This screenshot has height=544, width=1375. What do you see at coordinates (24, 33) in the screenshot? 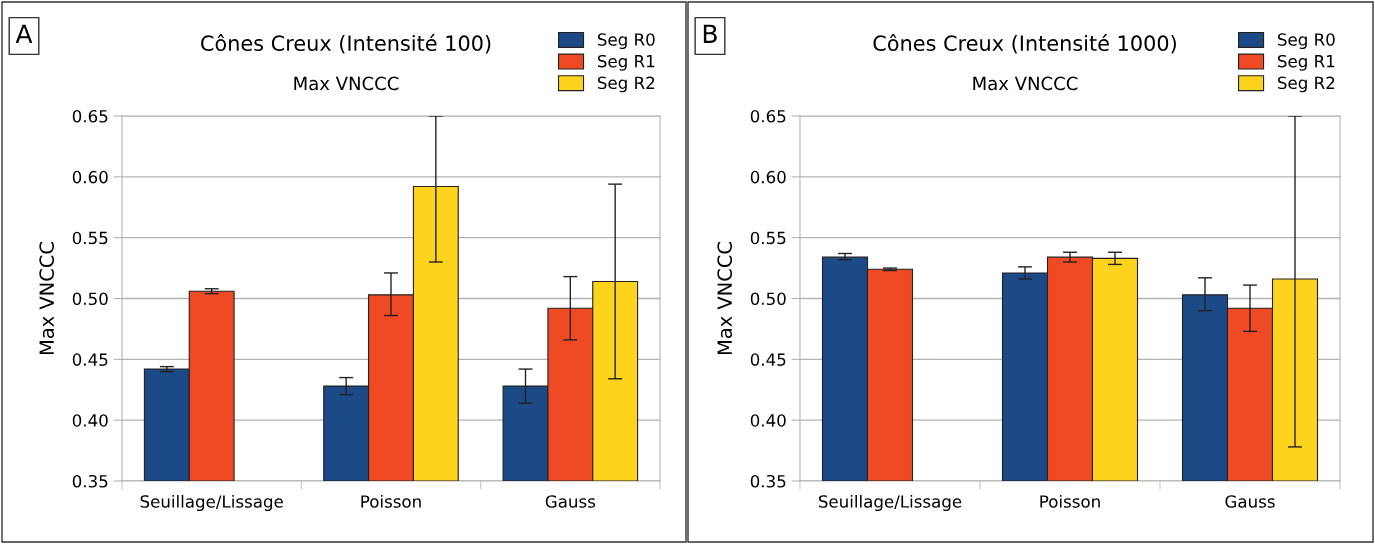
I see `text: A` at bounding box center [24, 33].